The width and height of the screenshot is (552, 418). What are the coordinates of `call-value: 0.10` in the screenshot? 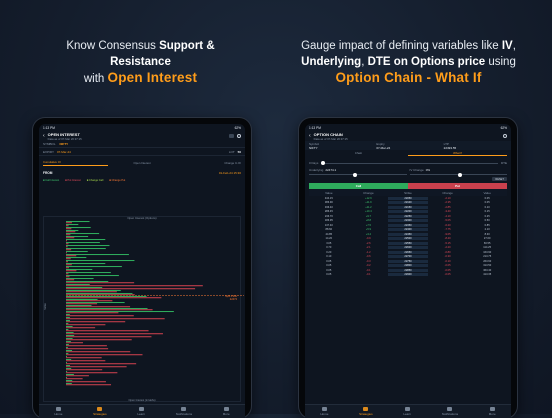 It's located at (329, 257).